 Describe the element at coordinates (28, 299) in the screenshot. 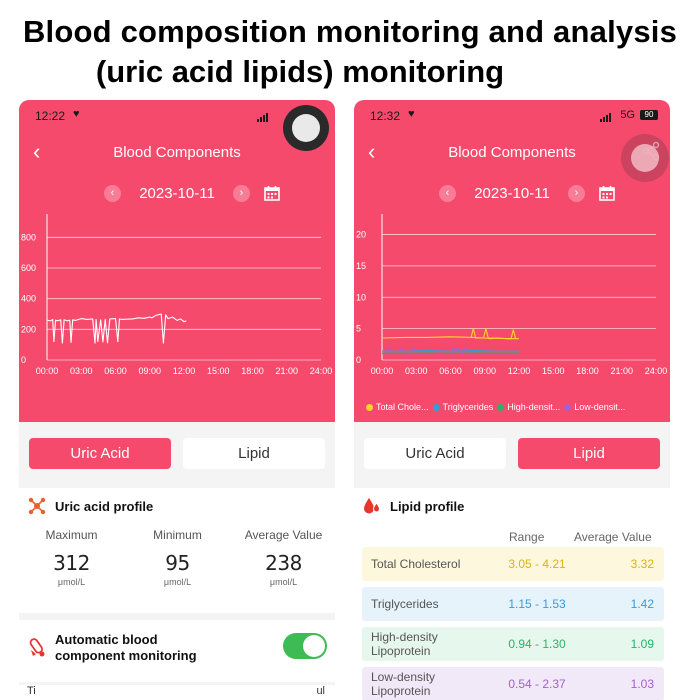

I see `y-tick-label: 400` at that location.